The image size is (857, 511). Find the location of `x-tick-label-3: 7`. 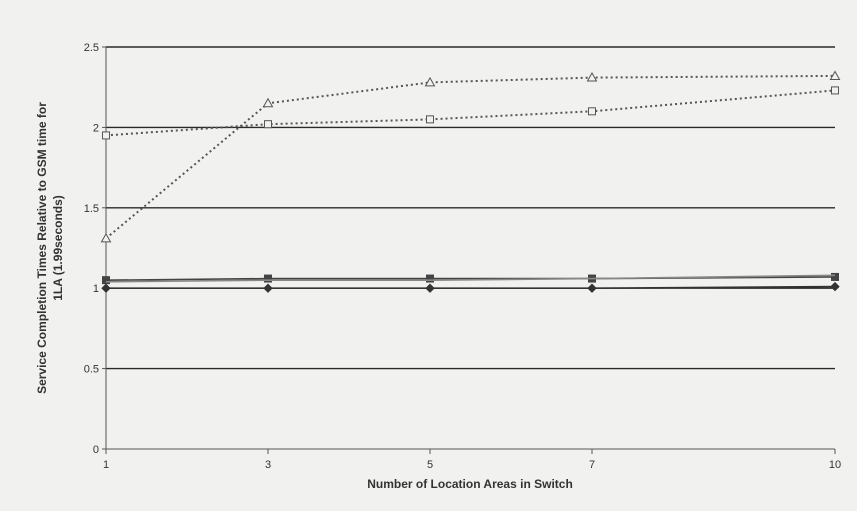

x-tick-label-3: 7 is located at coordinates (592, 465).